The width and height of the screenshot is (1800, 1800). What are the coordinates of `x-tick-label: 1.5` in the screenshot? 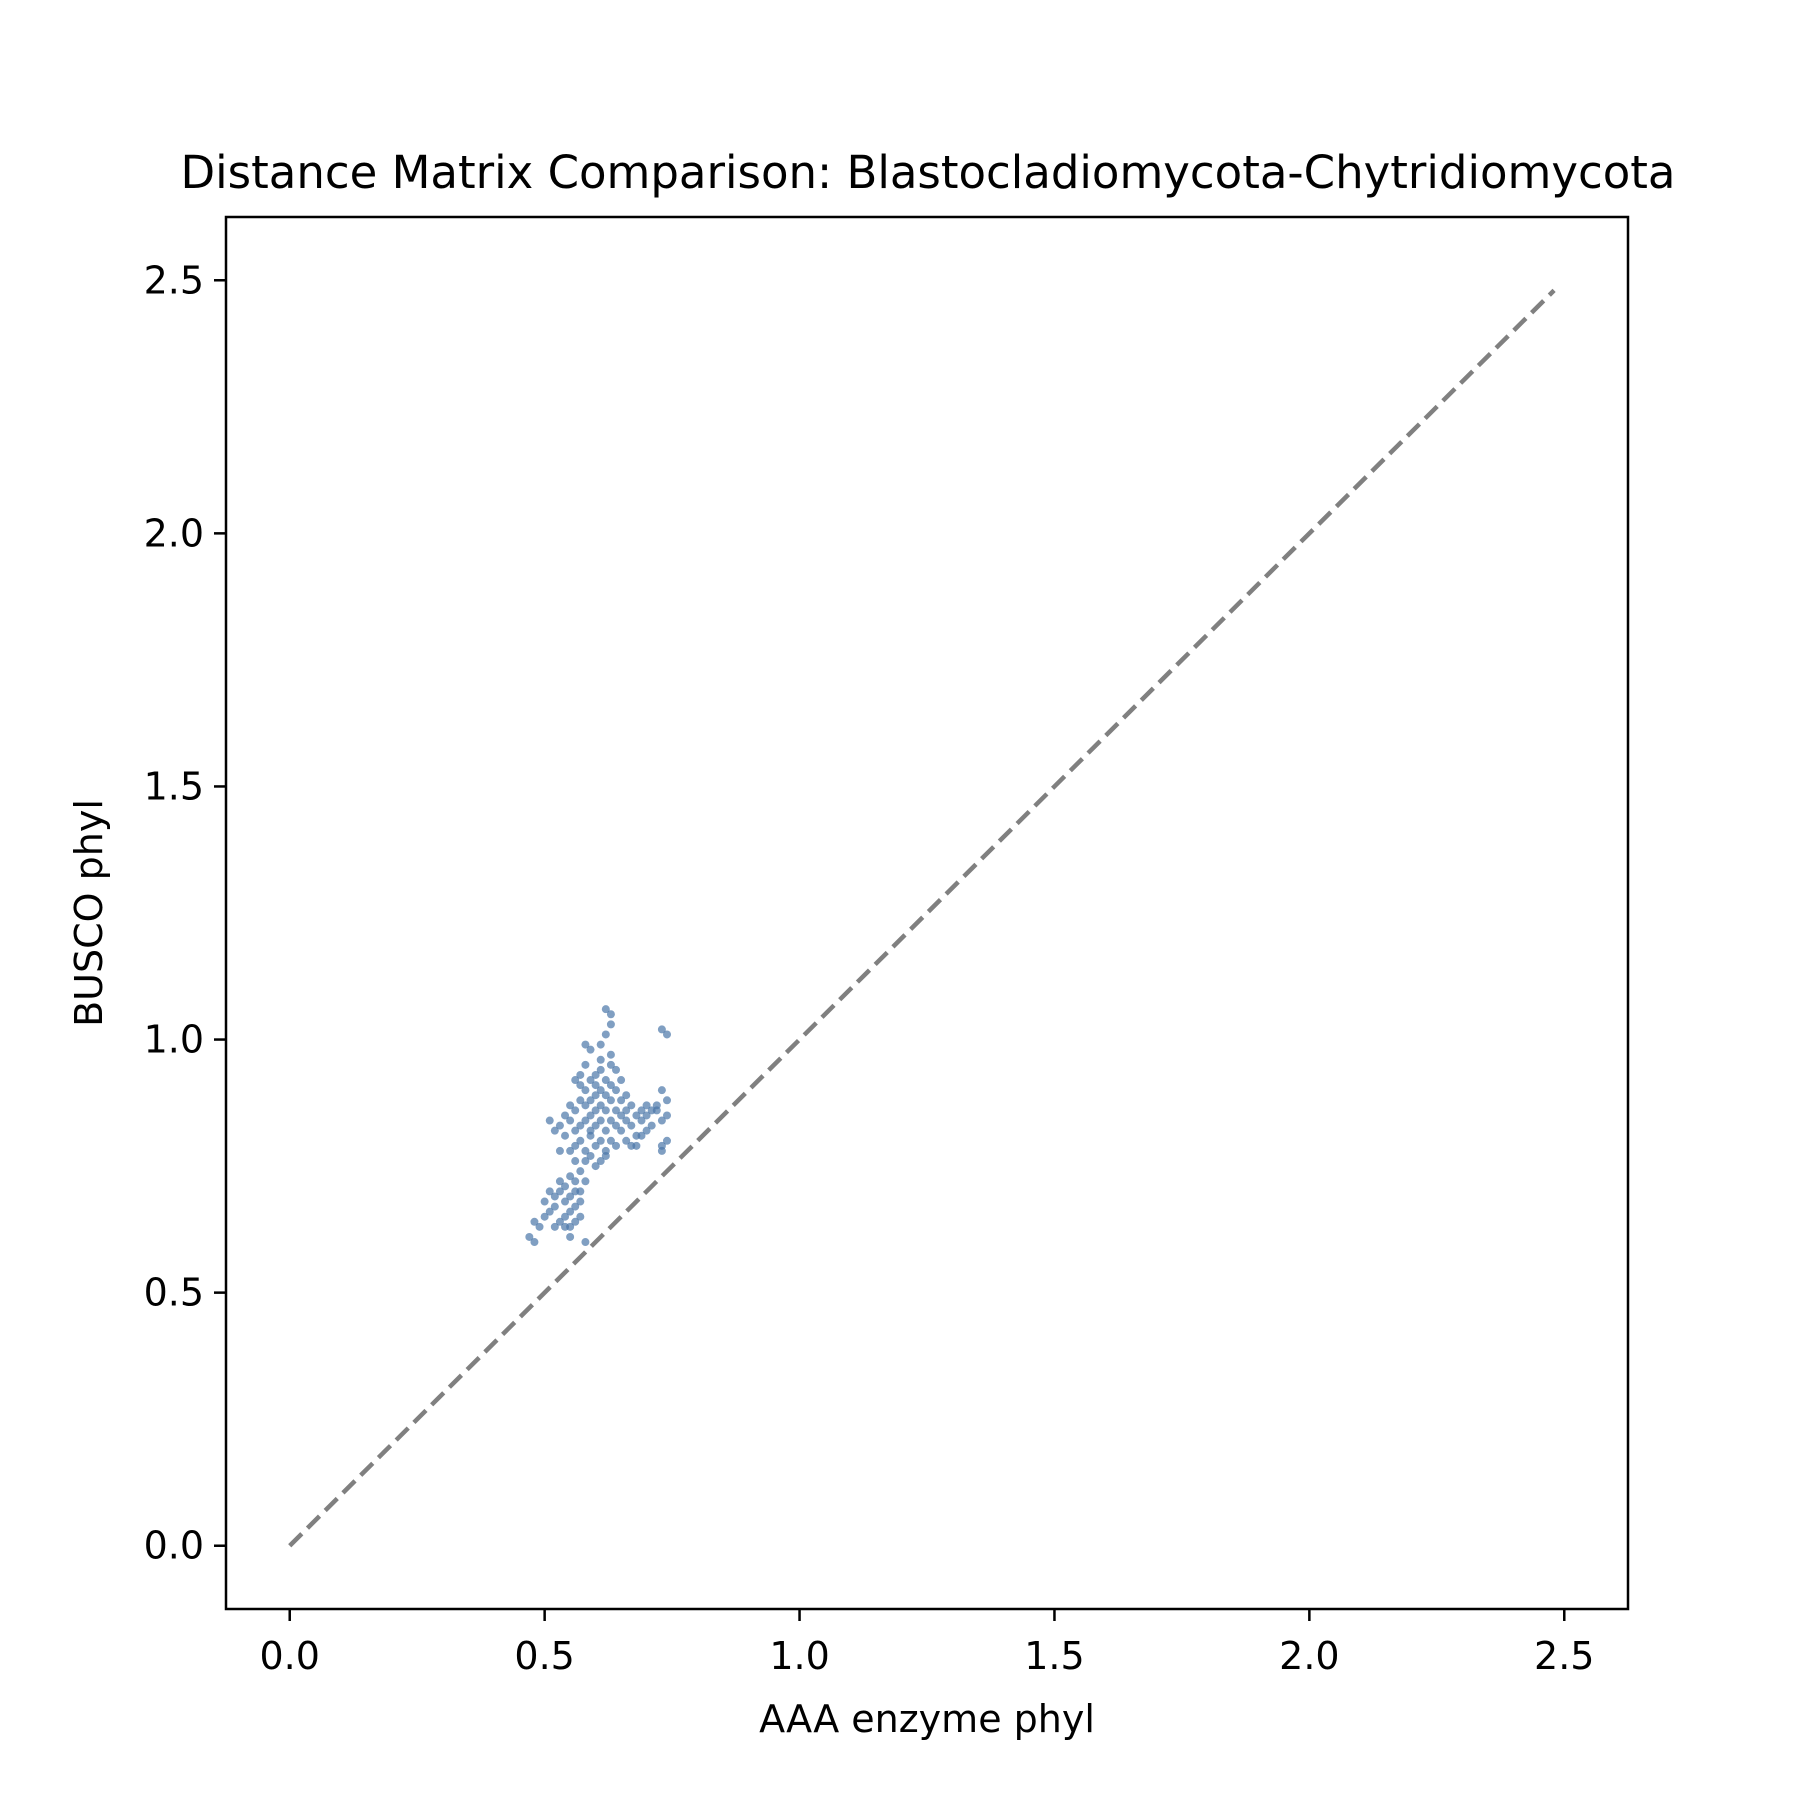 It's located at (1054, 1656).